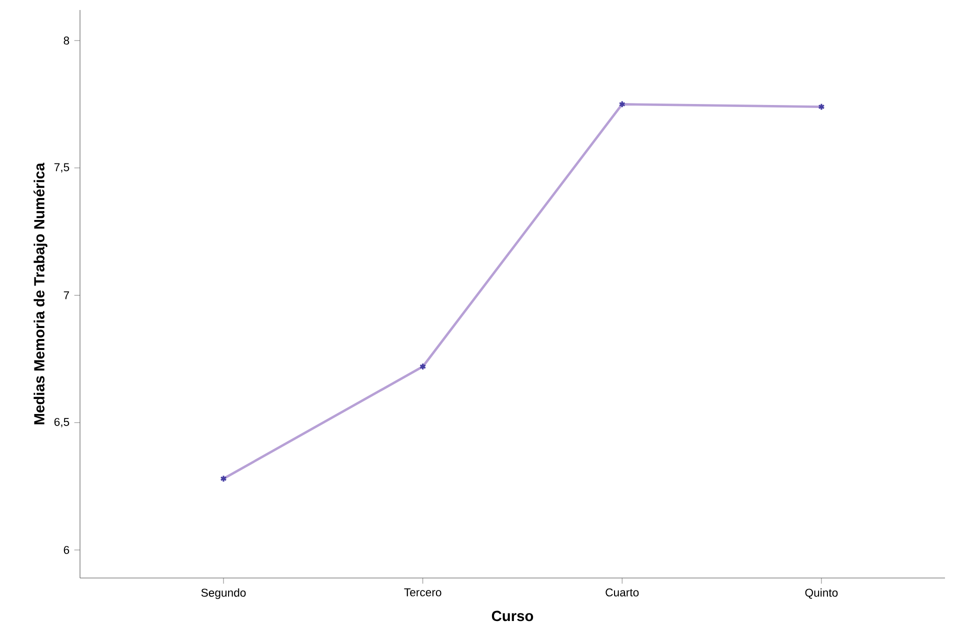  I want to click on y-axis-title: Medias Memoria de Trabajo Numérica, so click(41, 293).